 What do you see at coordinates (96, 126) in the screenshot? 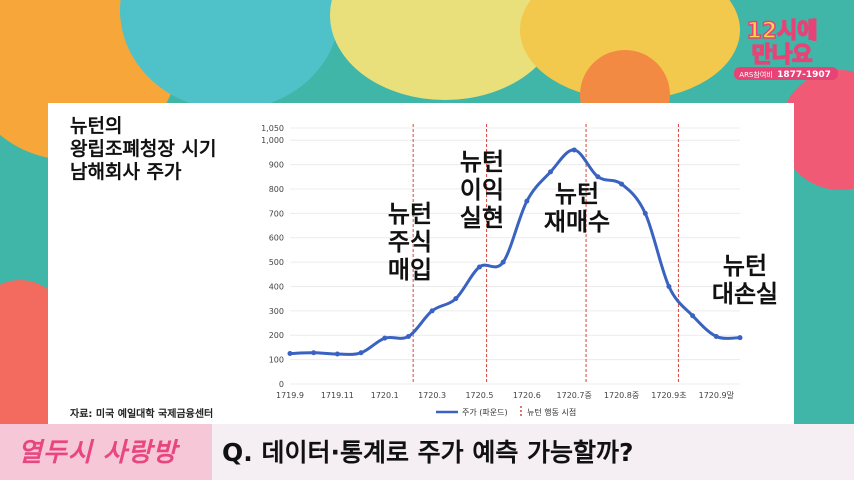
I see `title-line: 뉴턴의` at bounding box center [96, 126].